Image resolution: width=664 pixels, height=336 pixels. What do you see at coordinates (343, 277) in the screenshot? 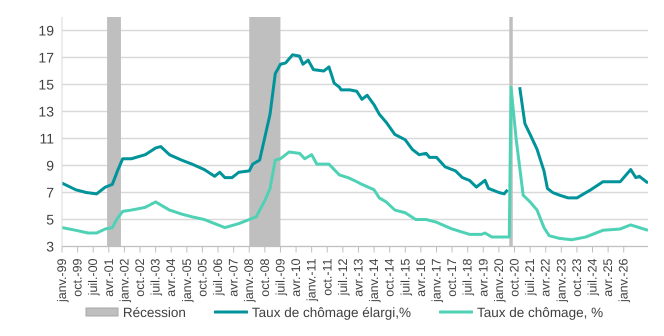
I see `x-tick-label: juil.-12` at bounding box center [343, 277].